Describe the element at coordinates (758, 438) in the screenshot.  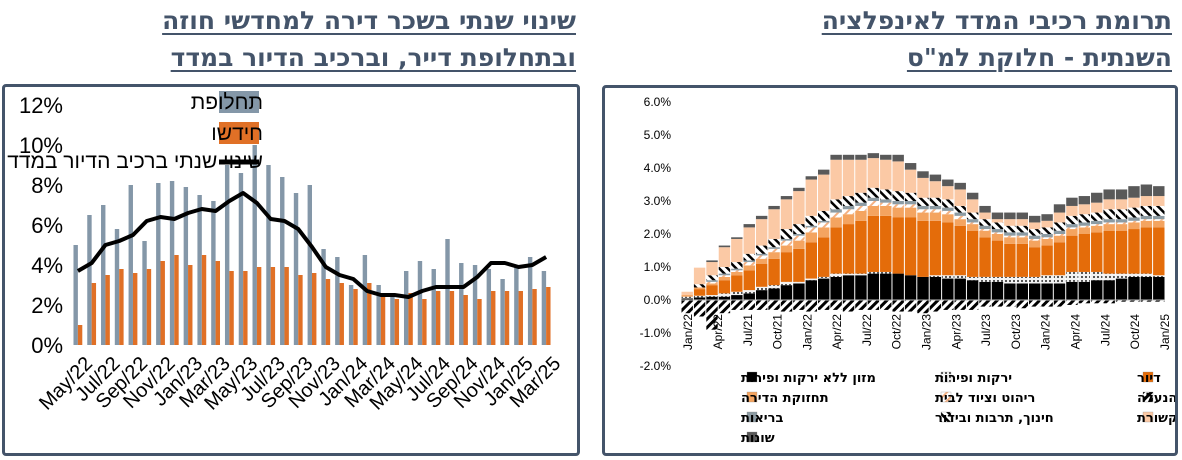
I see `legend-label: שונות` at that location.